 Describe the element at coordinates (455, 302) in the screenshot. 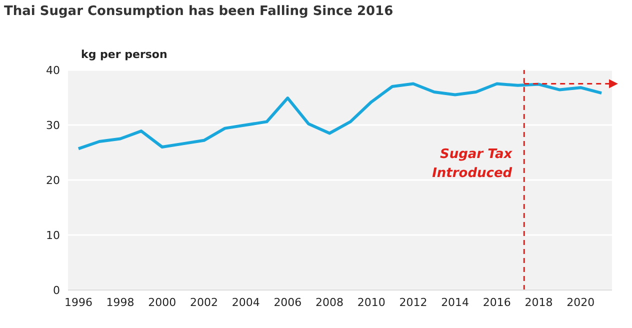

I see `x-tick-label: 2014` at that location.